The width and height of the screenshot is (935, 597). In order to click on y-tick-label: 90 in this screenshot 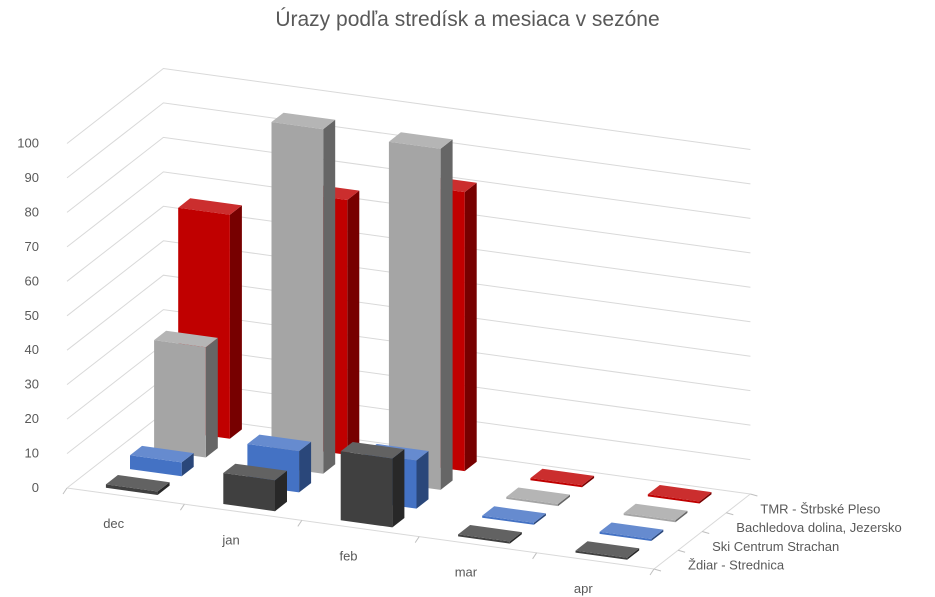, I will do `click(32, 177)`.